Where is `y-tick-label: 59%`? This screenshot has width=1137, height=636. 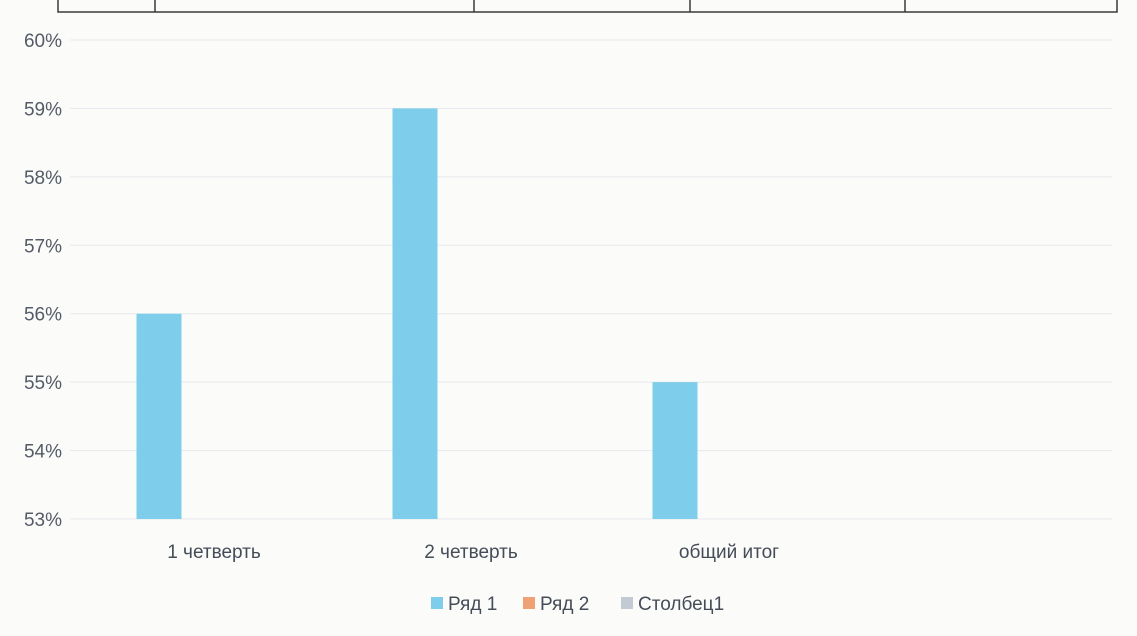
y-tick-label: 59% is located at coordinates (43, 109).